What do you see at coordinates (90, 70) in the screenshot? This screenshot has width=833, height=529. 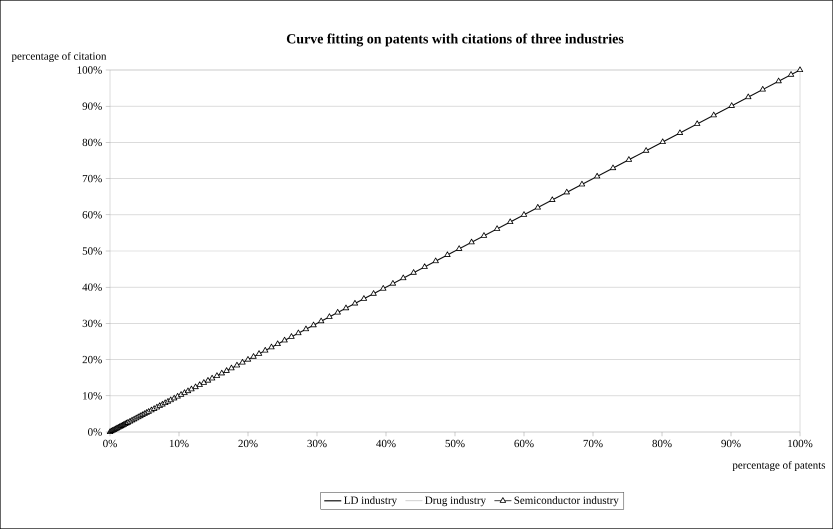 I see `y-tick-label: 100%` at bounding box center [90, 70].